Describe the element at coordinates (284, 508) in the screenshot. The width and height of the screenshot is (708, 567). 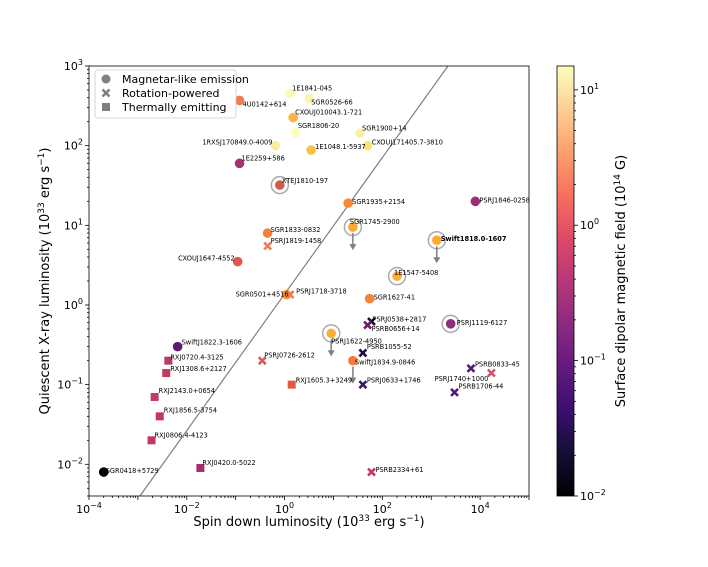
I see `x-tick-label: 10⁰` at that location.